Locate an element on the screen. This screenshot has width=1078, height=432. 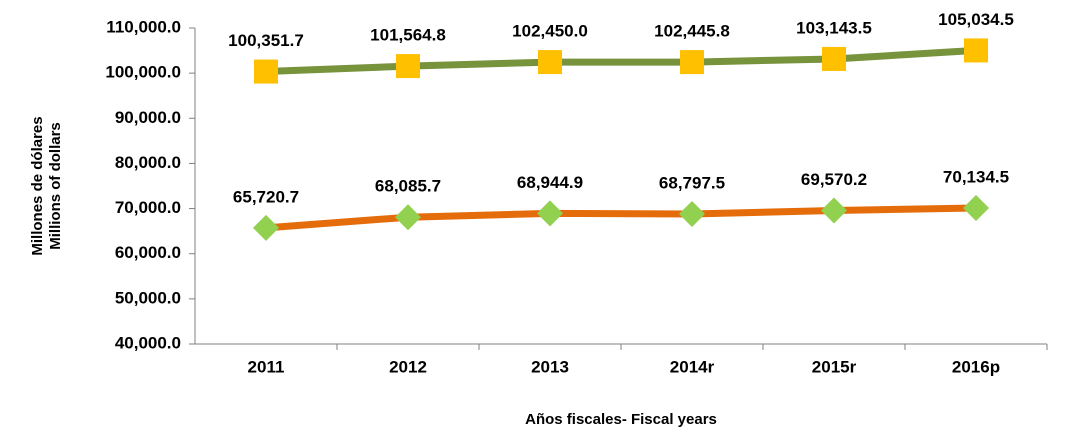
data-label: 105,034.5 is located at coordinates (976, 19).